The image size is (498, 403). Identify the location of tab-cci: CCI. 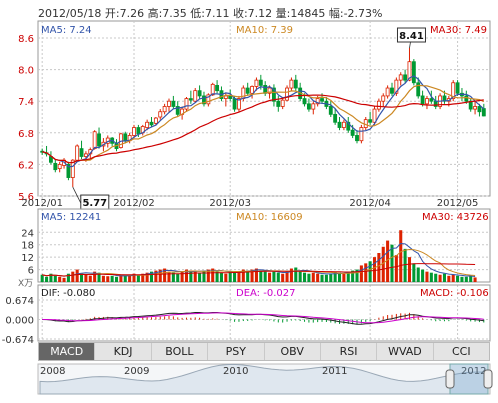
(461, 351).